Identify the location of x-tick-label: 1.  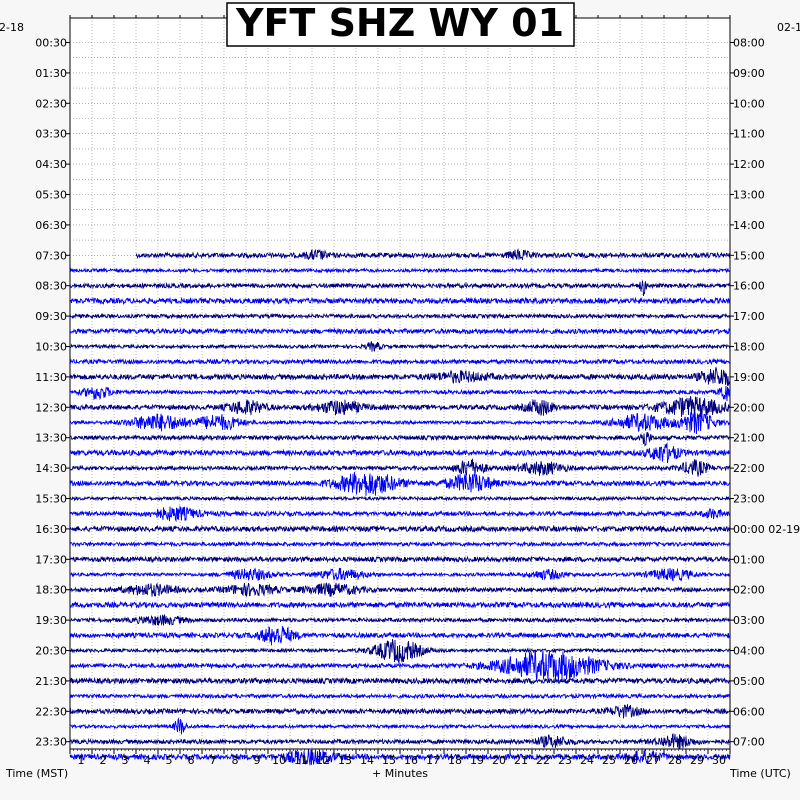
(81, 760).